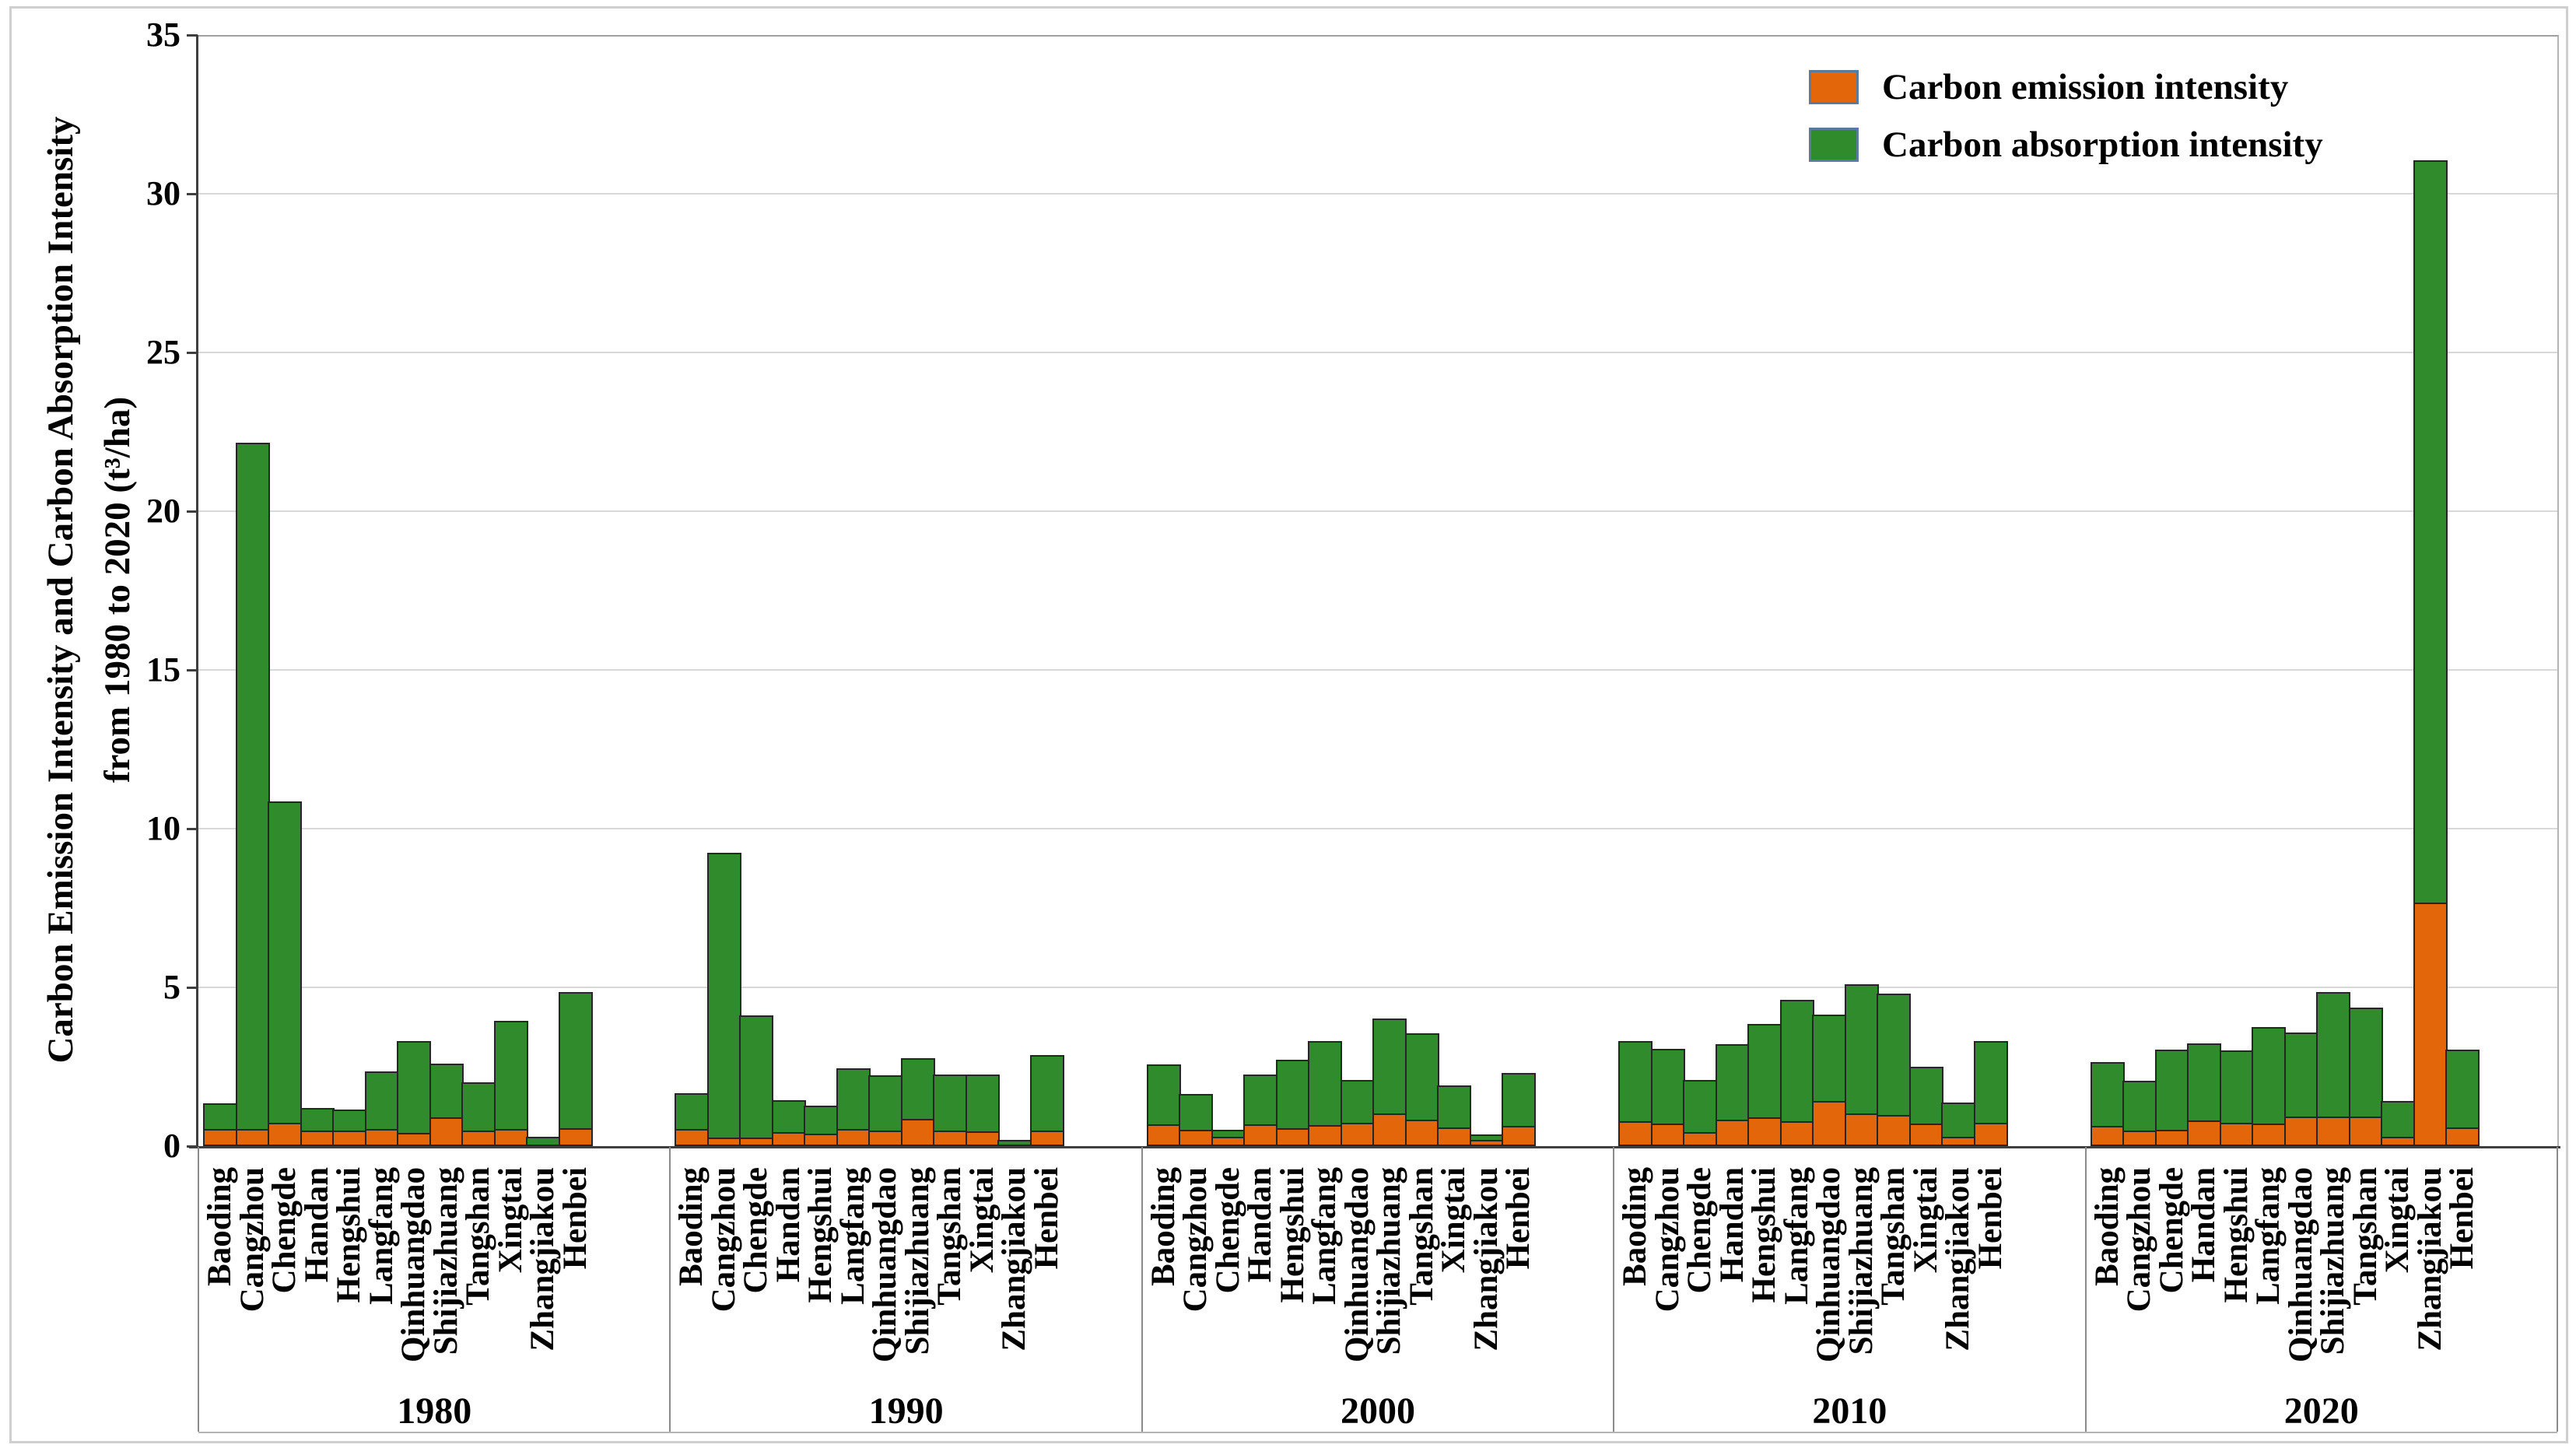 The height and width of the screenshot is (1448, 2576). What do you see at coordinates (285, 963) in the screenshot?
I see `bar-absorption-1980-Chengde` at bounding box center [285, 963].